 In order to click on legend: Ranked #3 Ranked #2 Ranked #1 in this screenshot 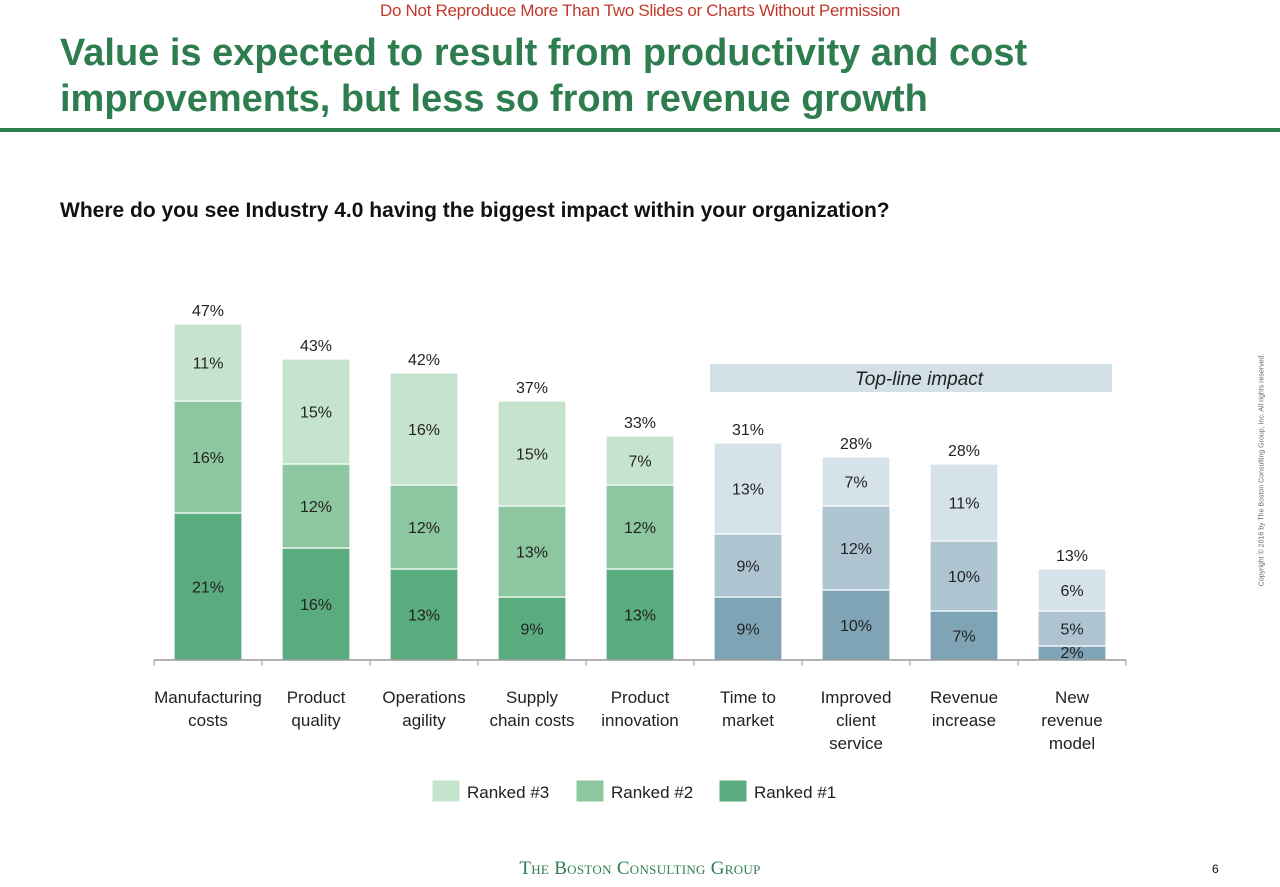, I will do `click(633, 791)`.